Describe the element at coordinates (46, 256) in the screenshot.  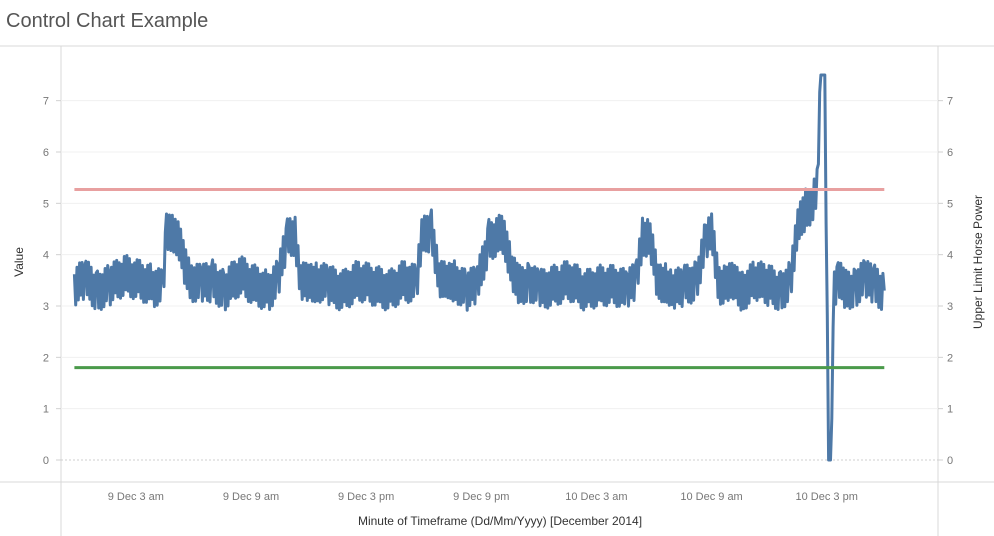
I see `y-tick-label: 4` at that location.